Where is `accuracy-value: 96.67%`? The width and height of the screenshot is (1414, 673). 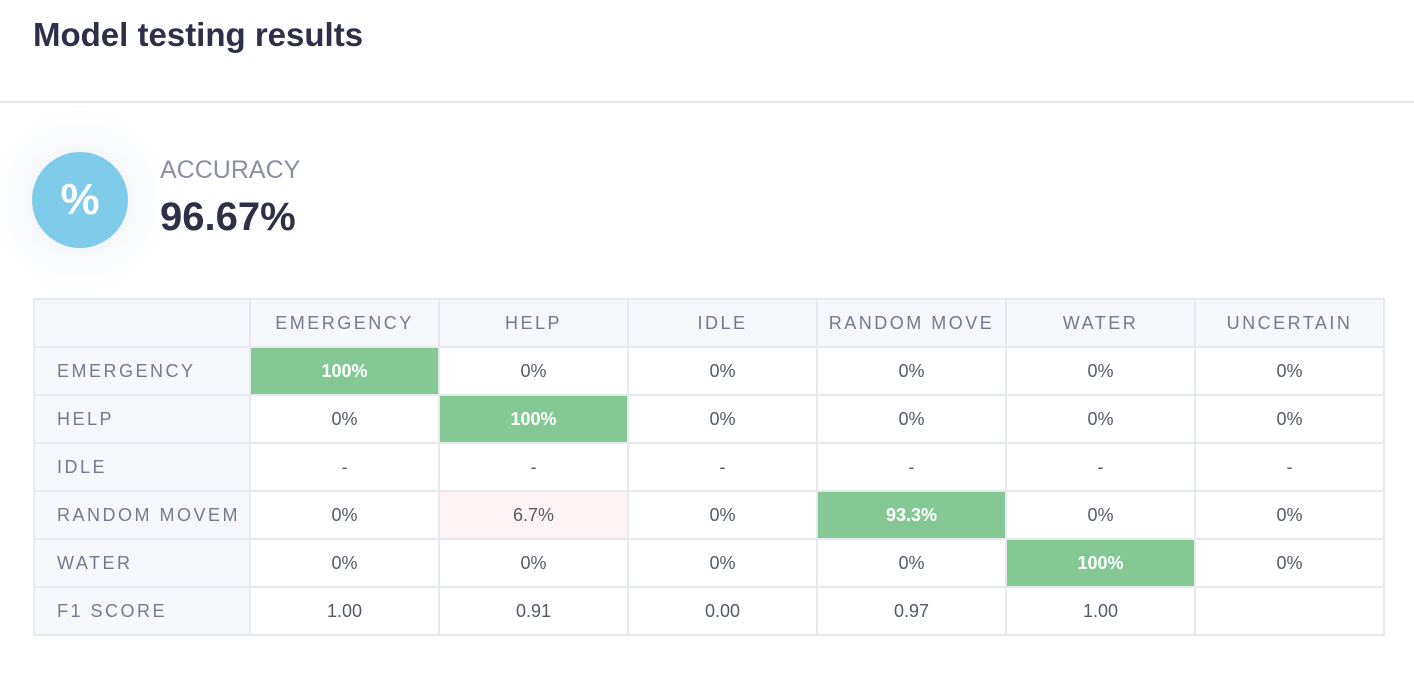 accuracy-value: 96.67% is located at coordinates (228, 217).